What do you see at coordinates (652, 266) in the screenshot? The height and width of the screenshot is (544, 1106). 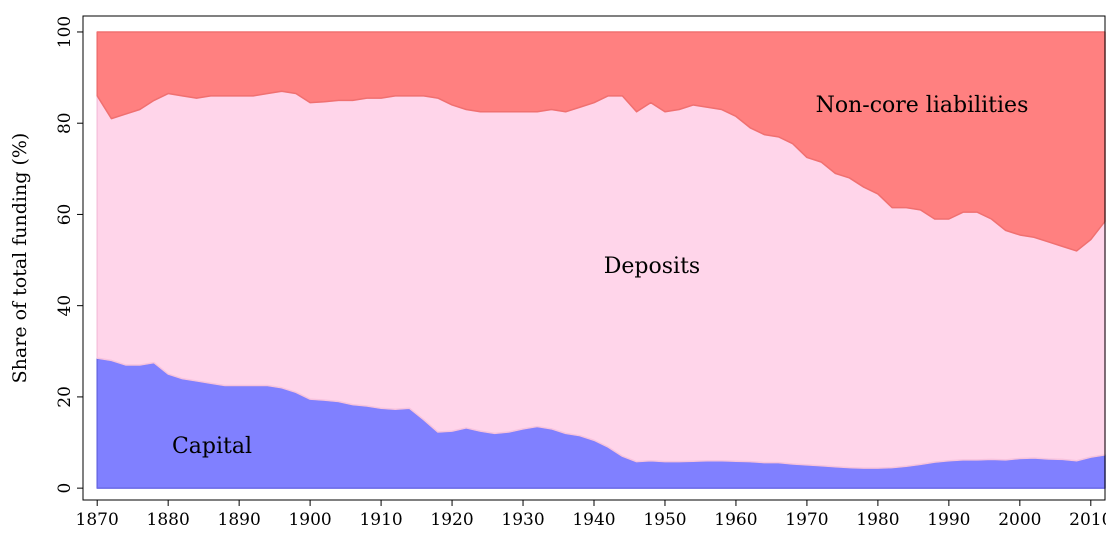 I see `area-label: Deposits` at bounding box center [652, 266].